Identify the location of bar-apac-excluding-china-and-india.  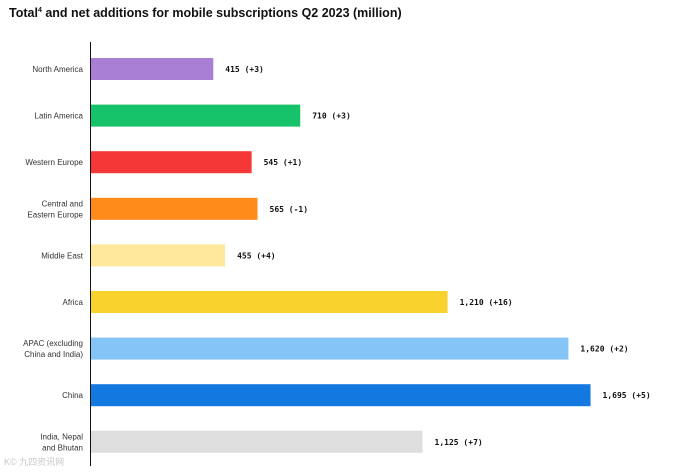
(330, 348).